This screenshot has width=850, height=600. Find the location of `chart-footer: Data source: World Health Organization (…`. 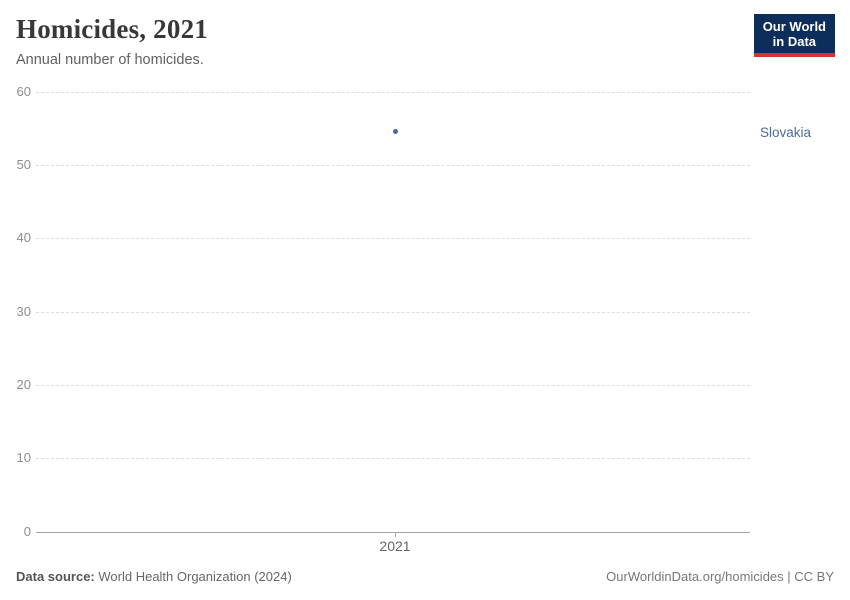

chart-footer: Data source: World Health Organization (… is located at coordinates (425, 576).